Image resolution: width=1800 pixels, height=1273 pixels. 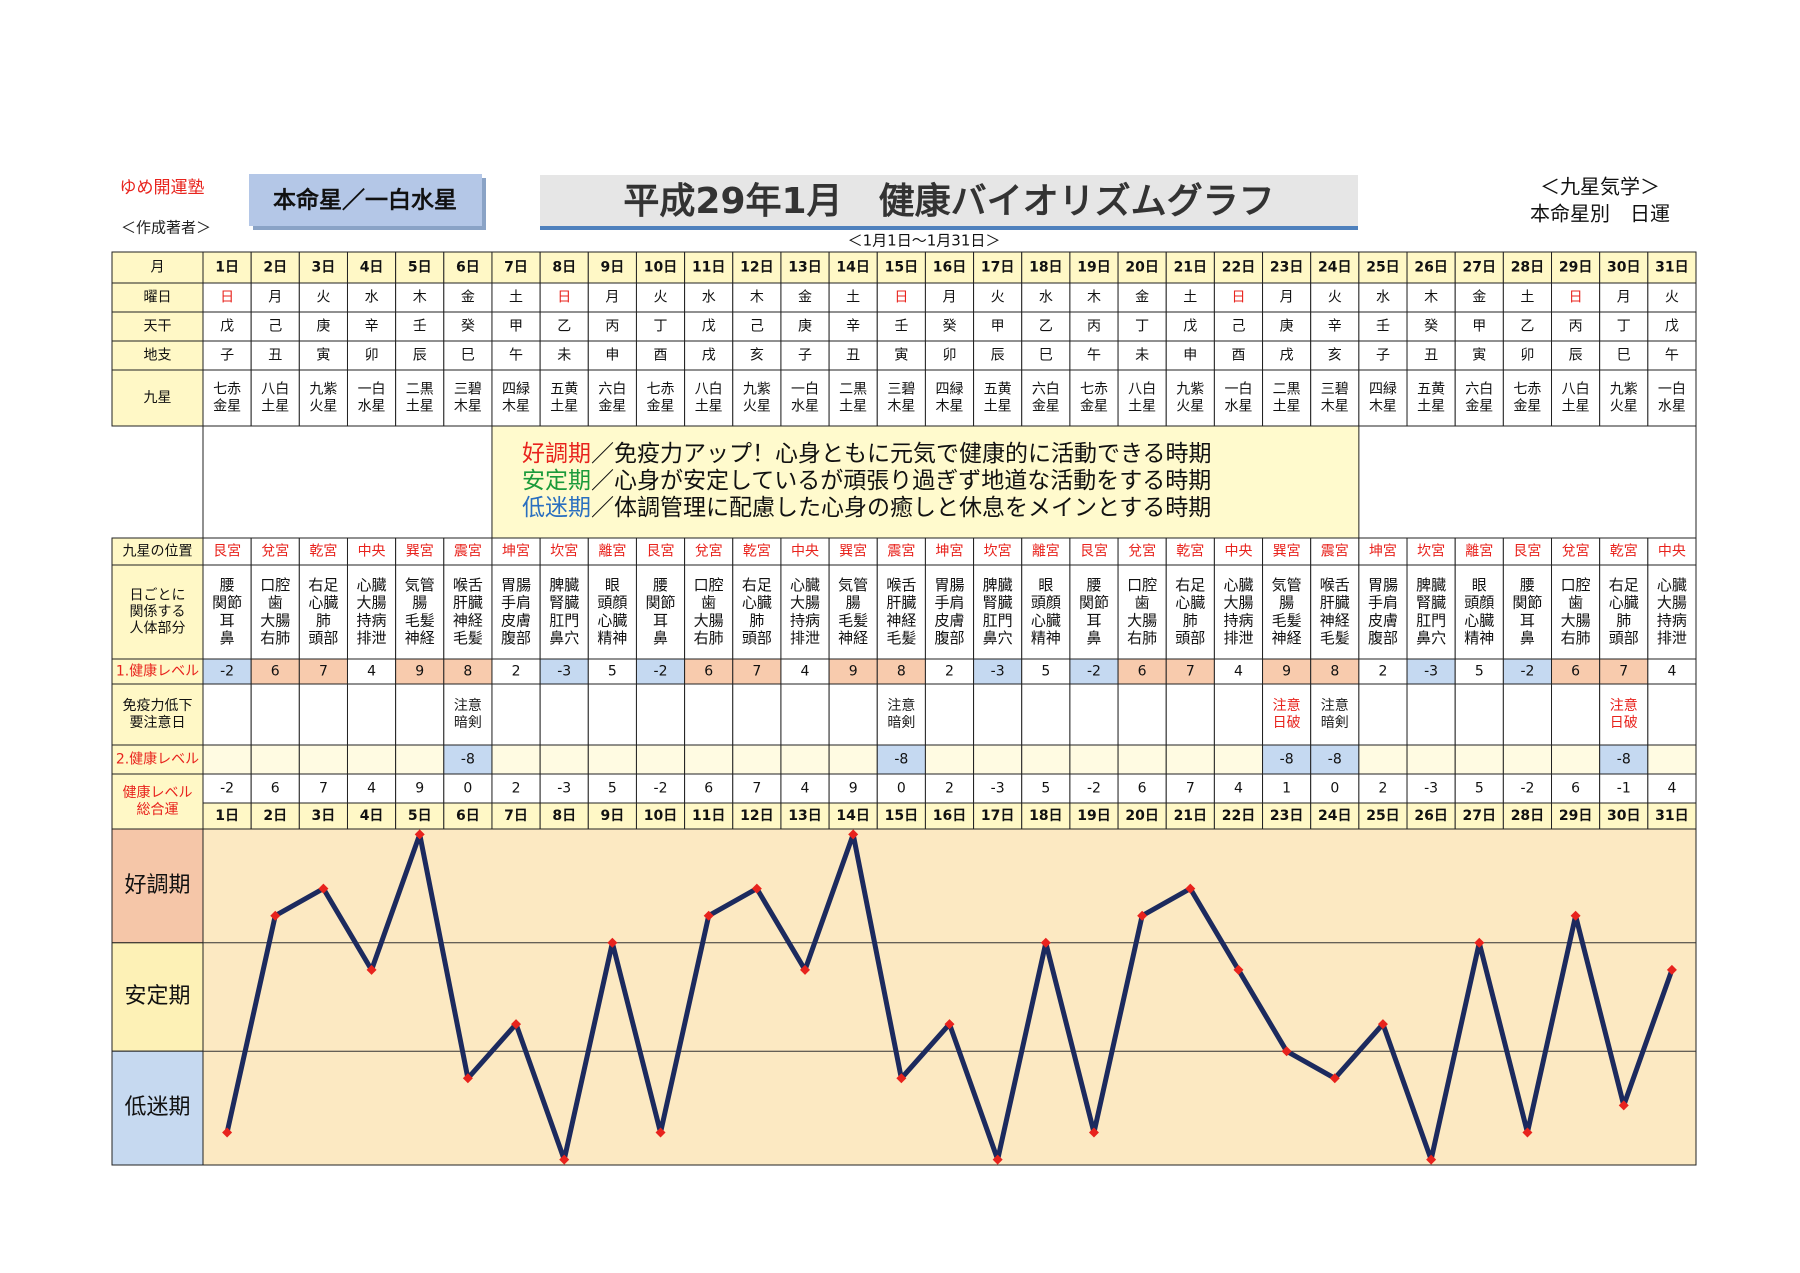 I want to click on position-text: 震宮, so click(x=468, y=552).